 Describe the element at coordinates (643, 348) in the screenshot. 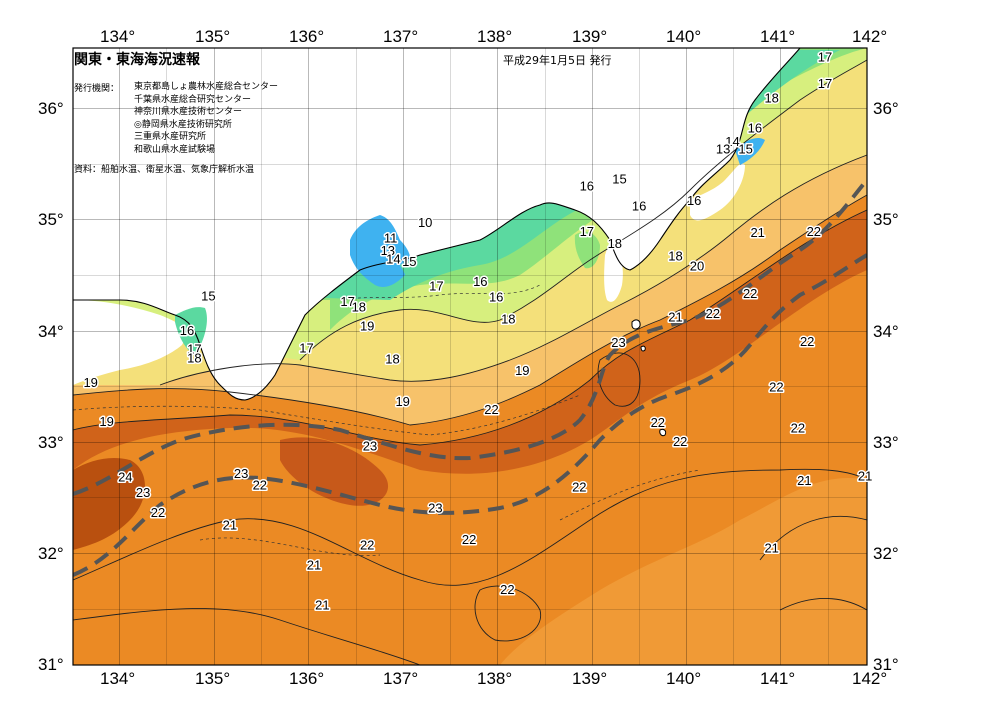

I see `land-miyake` at that location.